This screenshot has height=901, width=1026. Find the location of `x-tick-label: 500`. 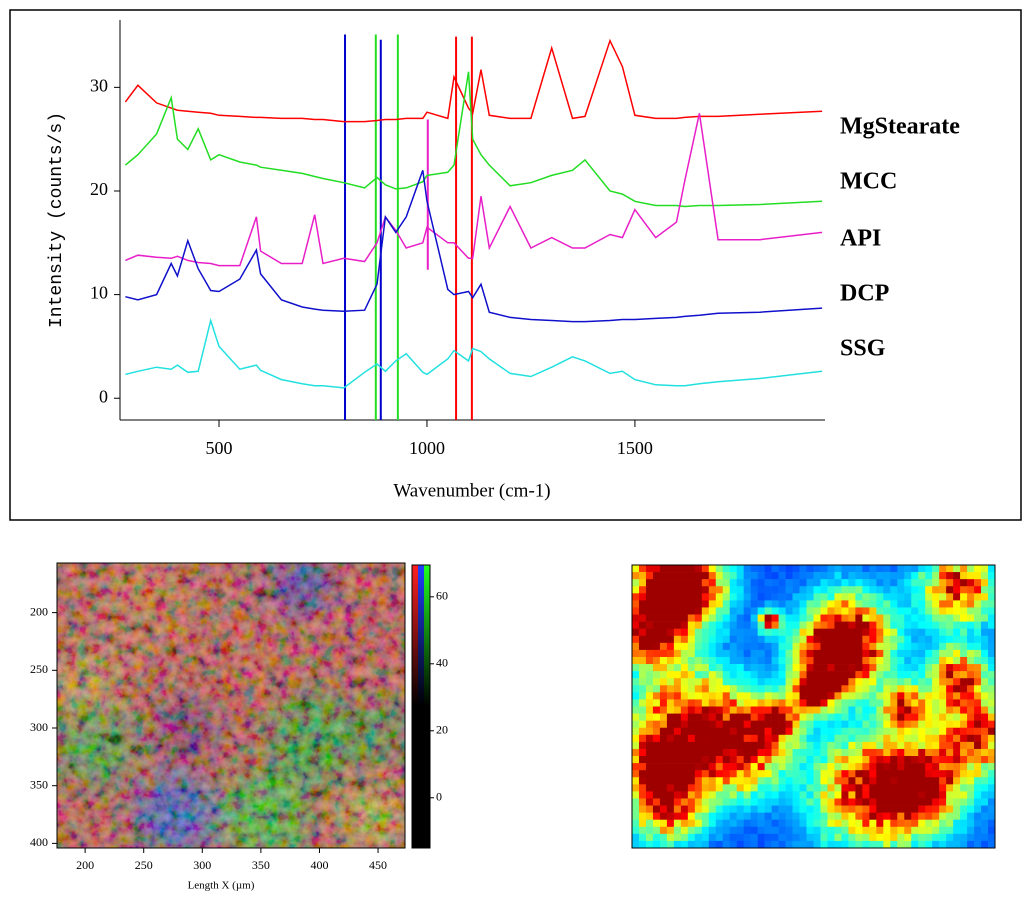

x-tick-label: 500 is located at coordinates (218, 448).